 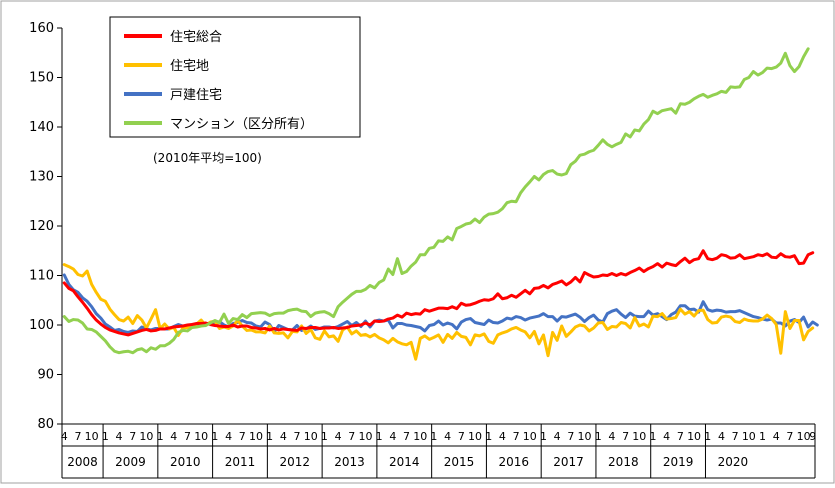 What do you see at coordinates (45, 424) in the screenshot?
I see `y-tick-label: 80` at bounding box center [45, 424].